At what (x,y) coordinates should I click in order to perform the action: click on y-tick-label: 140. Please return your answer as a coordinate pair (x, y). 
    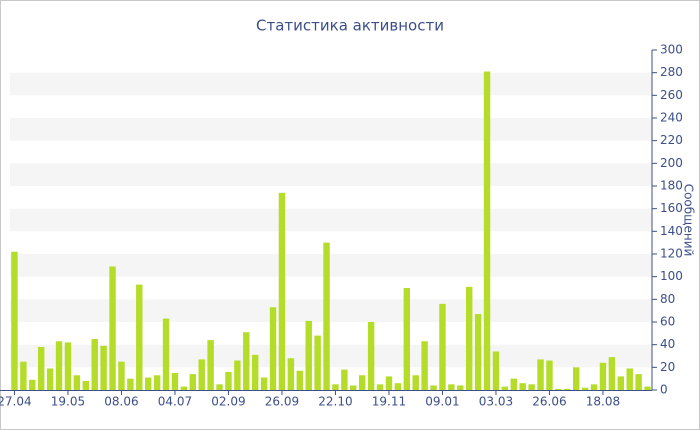
    Looking at the image, I should click on (671, 231).